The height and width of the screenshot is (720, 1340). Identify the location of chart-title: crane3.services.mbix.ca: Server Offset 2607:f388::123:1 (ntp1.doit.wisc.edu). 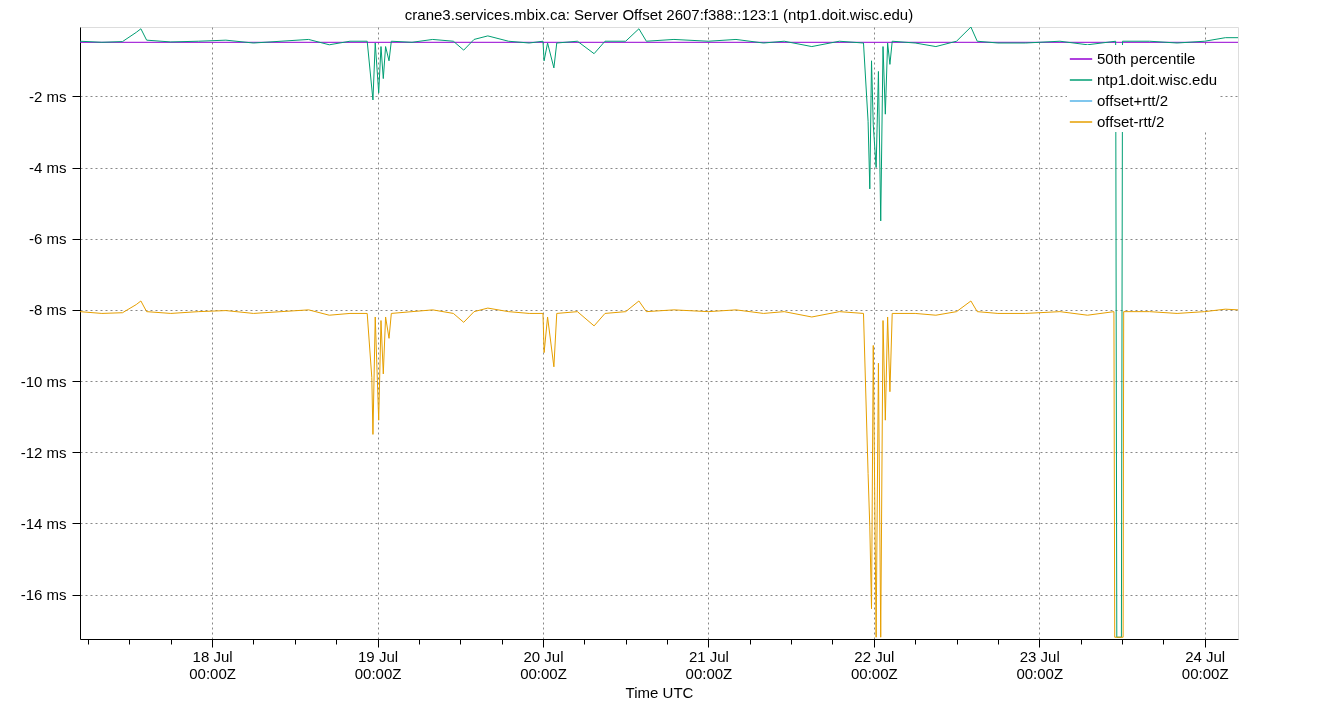
(659, 14).